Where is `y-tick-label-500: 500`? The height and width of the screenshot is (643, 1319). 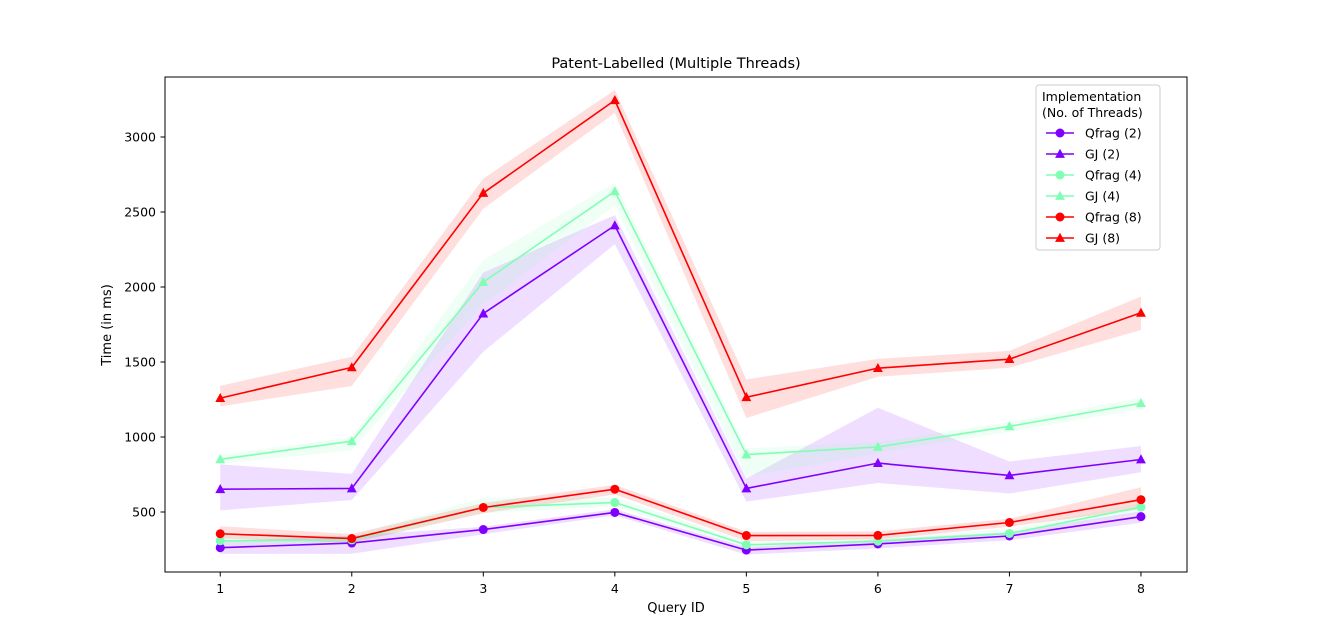 y-tick-label-500: 500 is located at coordinates (144, 512).